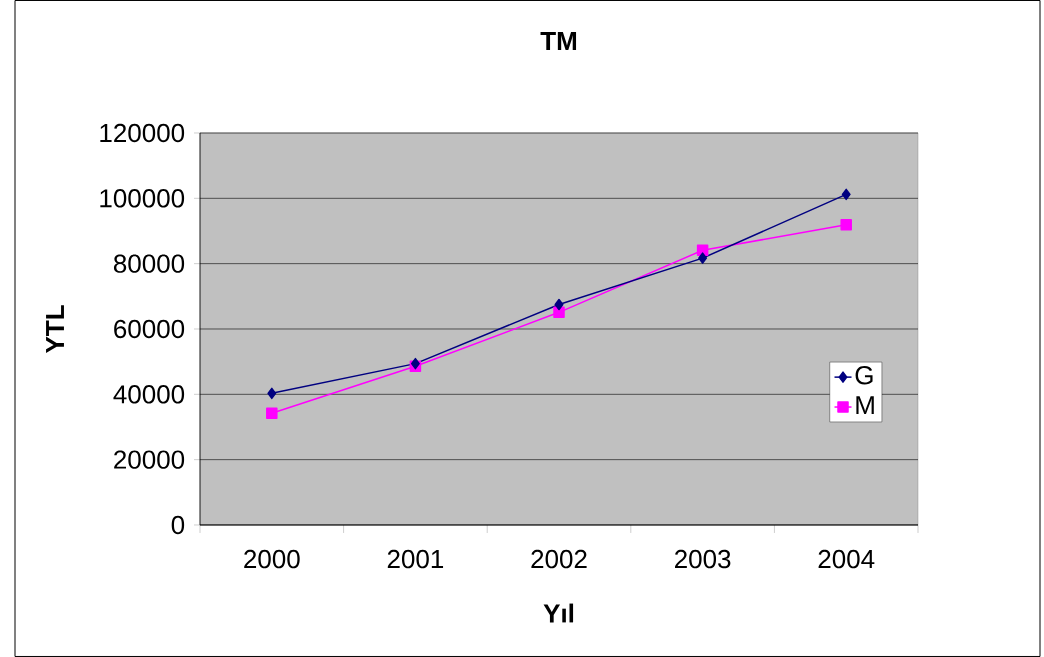  What do you see at coordinates (142, 198) in the screenshot?
I see `y-tick-label: 100000` at bounding box center [142, 198].